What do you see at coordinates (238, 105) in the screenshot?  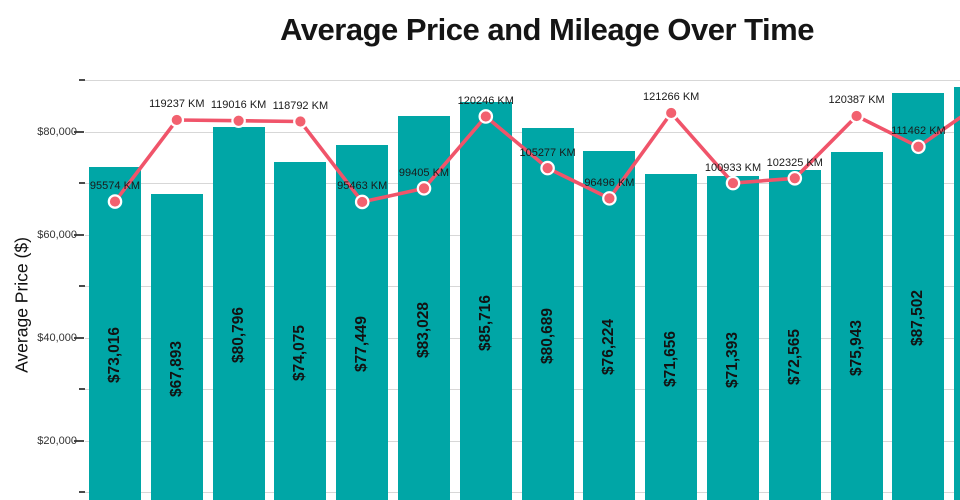 I see `mileage-label: 119016 KM` at bounding box center [238, 105].